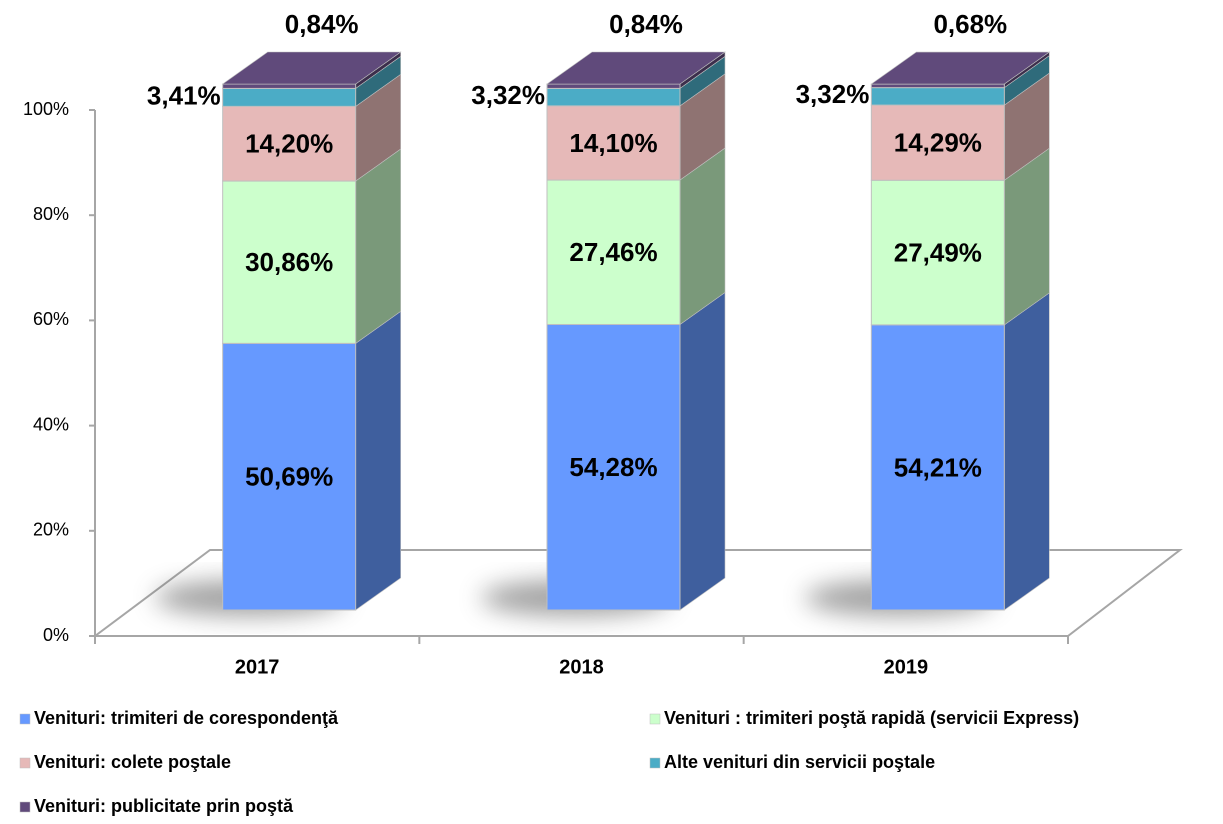 The width and height of the screenshot is (1223, 824). I want to click on y-tick-label: 100%, so click(46, 109).